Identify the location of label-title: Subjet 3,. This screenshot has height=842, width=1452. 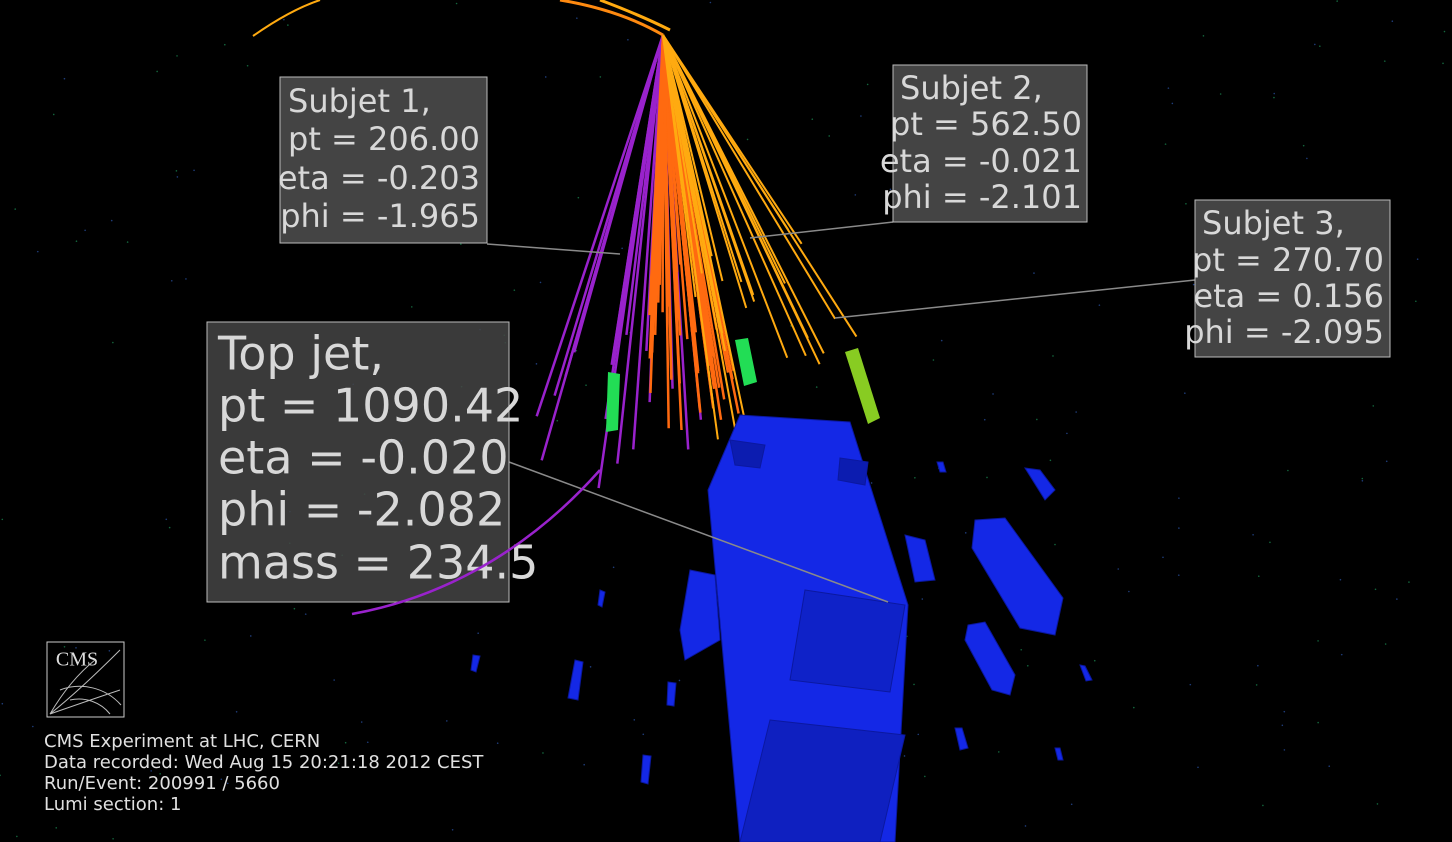
(1273, 223).